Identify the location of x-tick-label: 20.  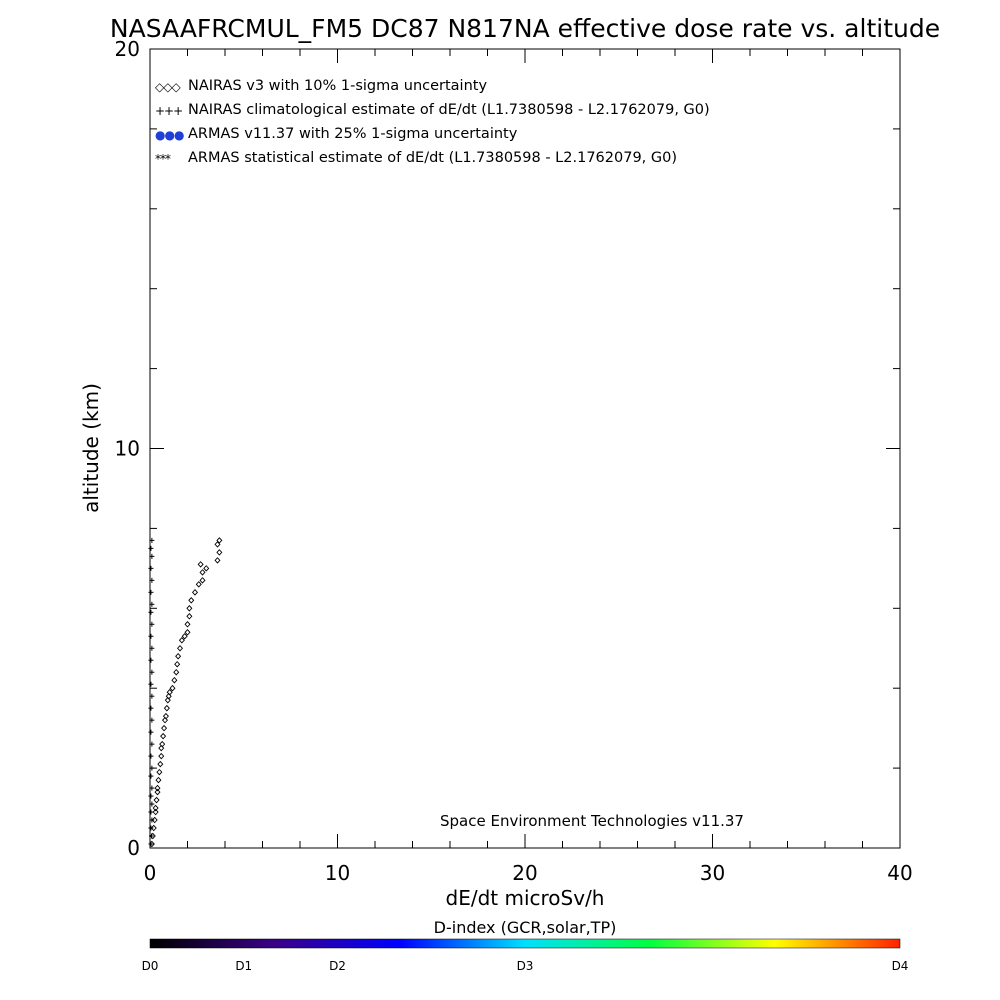
(524, 873).